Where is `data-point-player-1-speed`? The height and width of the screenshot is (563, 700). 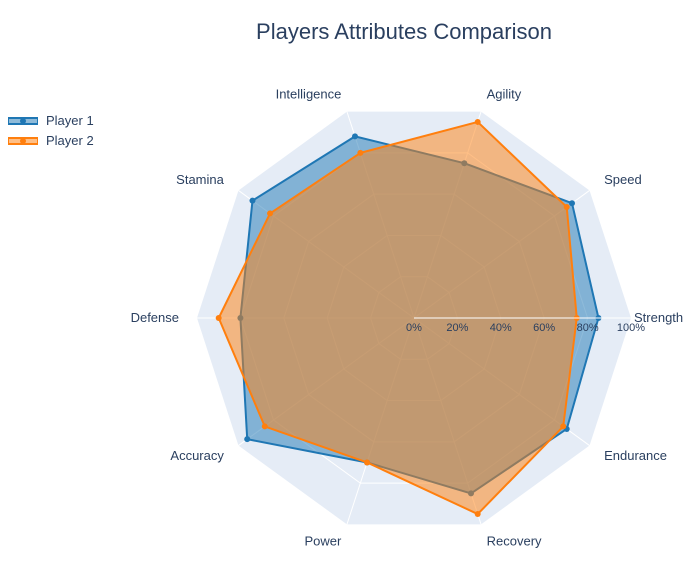 data-point-player-1-speed is located at coordinates (572, 203).